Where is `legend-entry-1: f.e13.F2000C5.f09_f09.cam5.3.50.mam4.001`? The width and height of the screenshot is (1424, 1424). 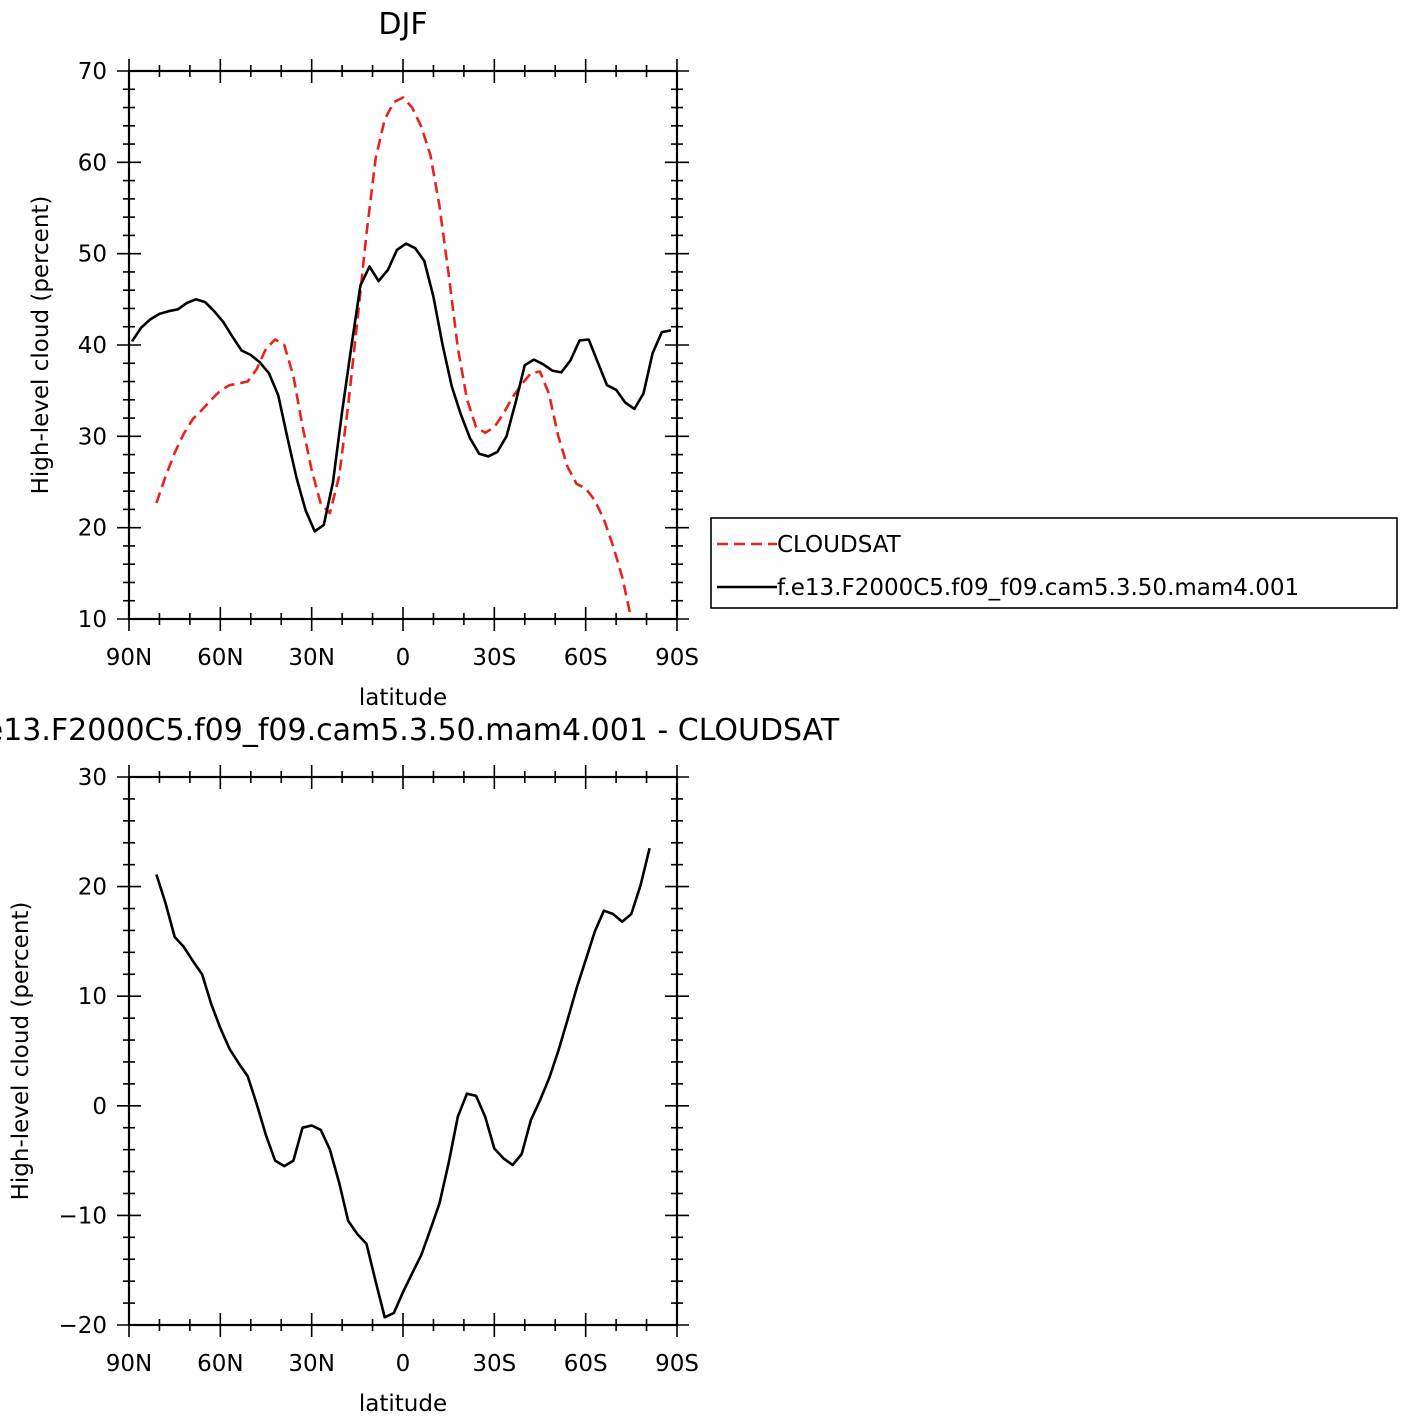 legend-entry-1: f.e13.F2000C5.f09_f09.cam5.3.50.mam4.001 is located at coordinates (1038, 588).